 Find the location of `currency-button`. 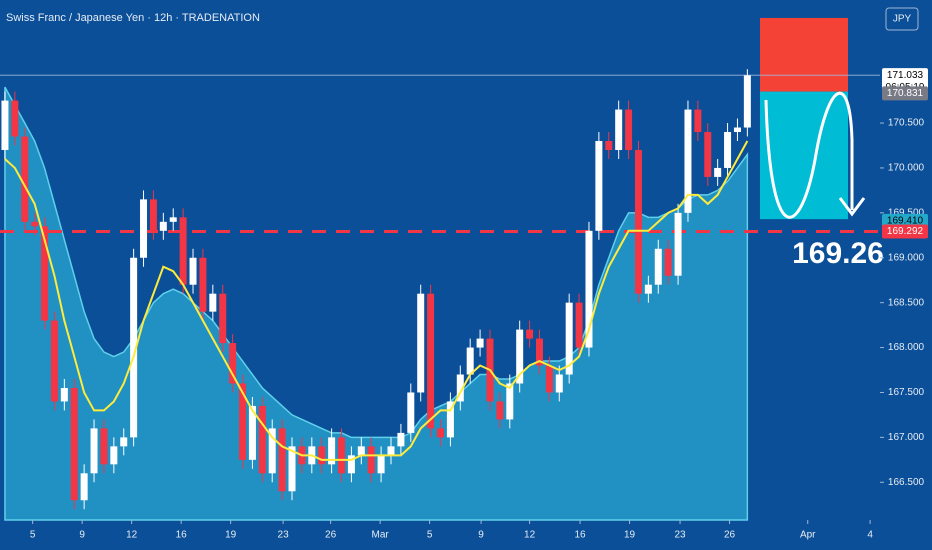

currency-button is located at coordinates (902, 19).